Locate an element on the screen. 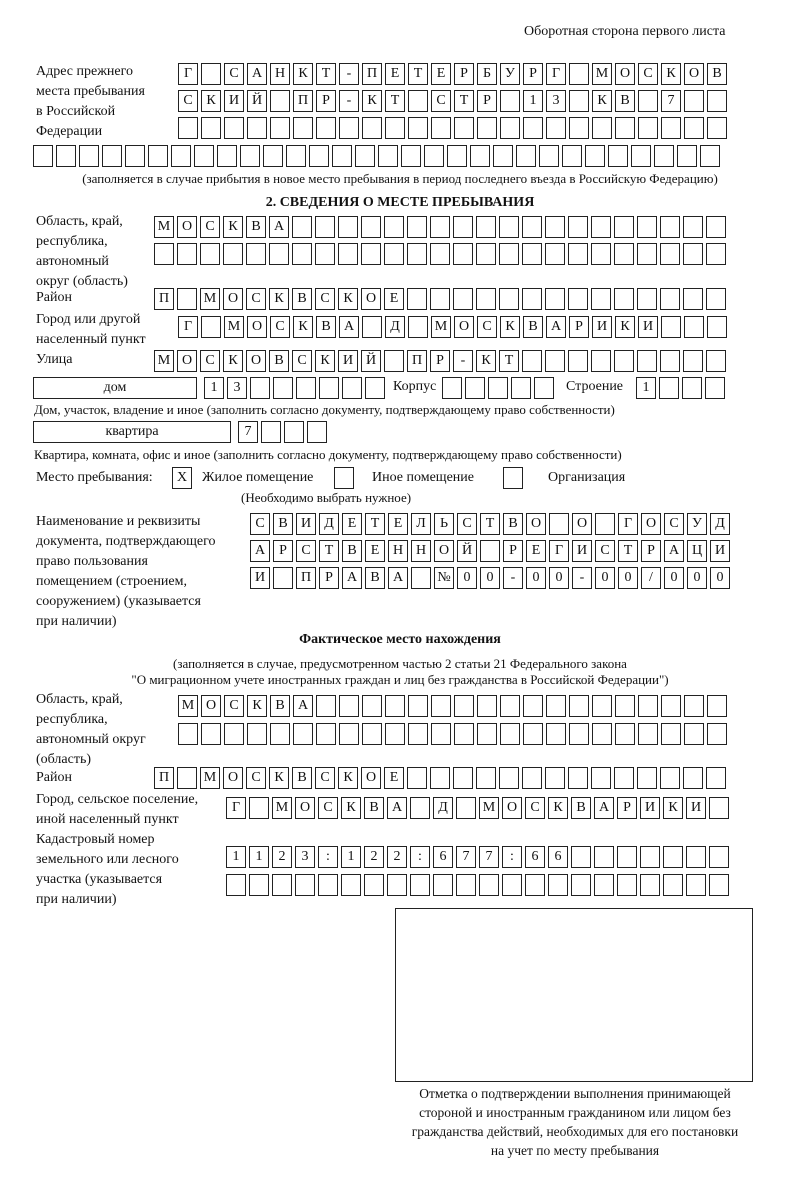 The height and width of the screenshot is (1180, 800). letter-cell: : is located at coordinates (328, 857).